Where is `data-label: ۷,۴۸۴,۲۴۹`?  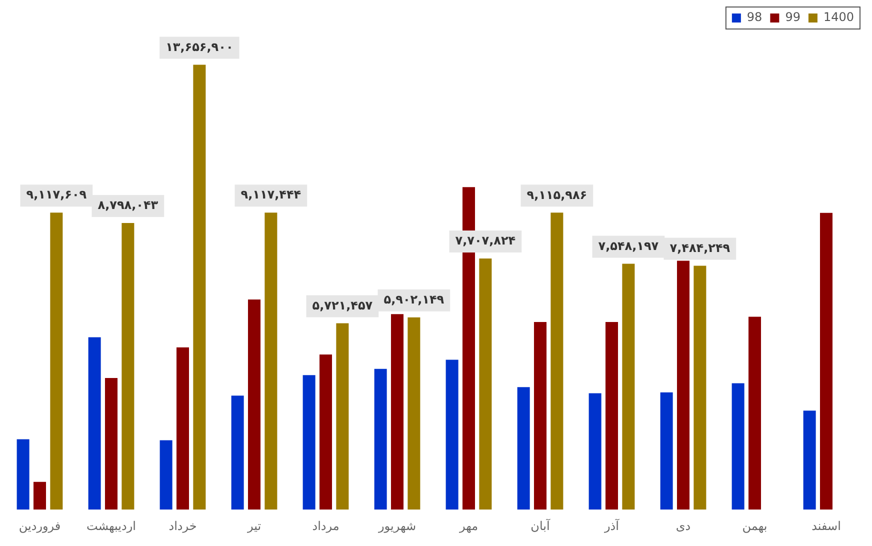
data-label: ۷,۴۸۴,۲۴۹ is located at coordinates (700, 247).